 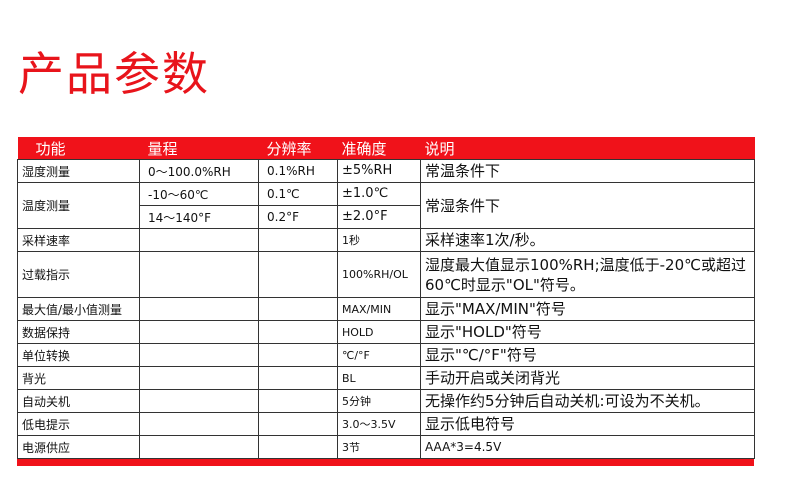 What do you see at coordinates (78, 171) in the screenshot?
I see `cell-func: 湿度测量` at bounding box center [78, 171].